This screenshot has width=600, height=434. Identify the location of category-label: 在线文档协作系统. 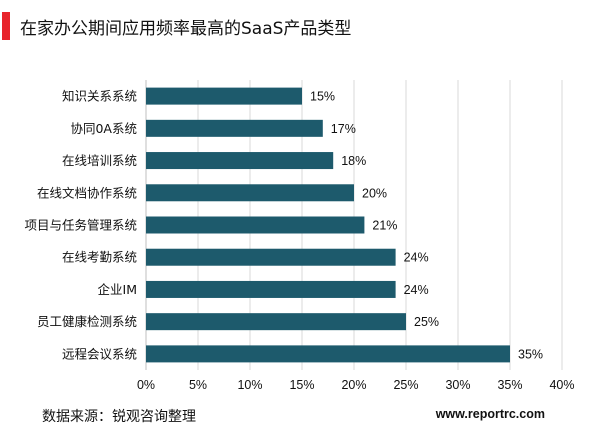
(87, 192).